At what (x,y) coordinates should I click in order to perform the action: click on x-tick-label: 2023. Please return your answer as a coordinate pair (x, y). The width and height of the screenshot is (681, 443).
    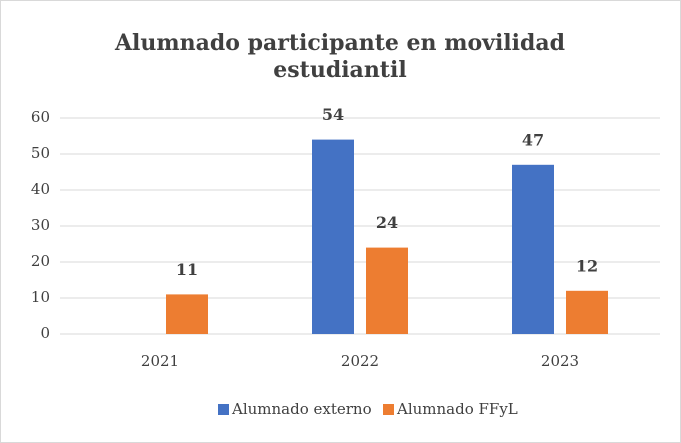
    Looking at the image, I should click on (560, 361).